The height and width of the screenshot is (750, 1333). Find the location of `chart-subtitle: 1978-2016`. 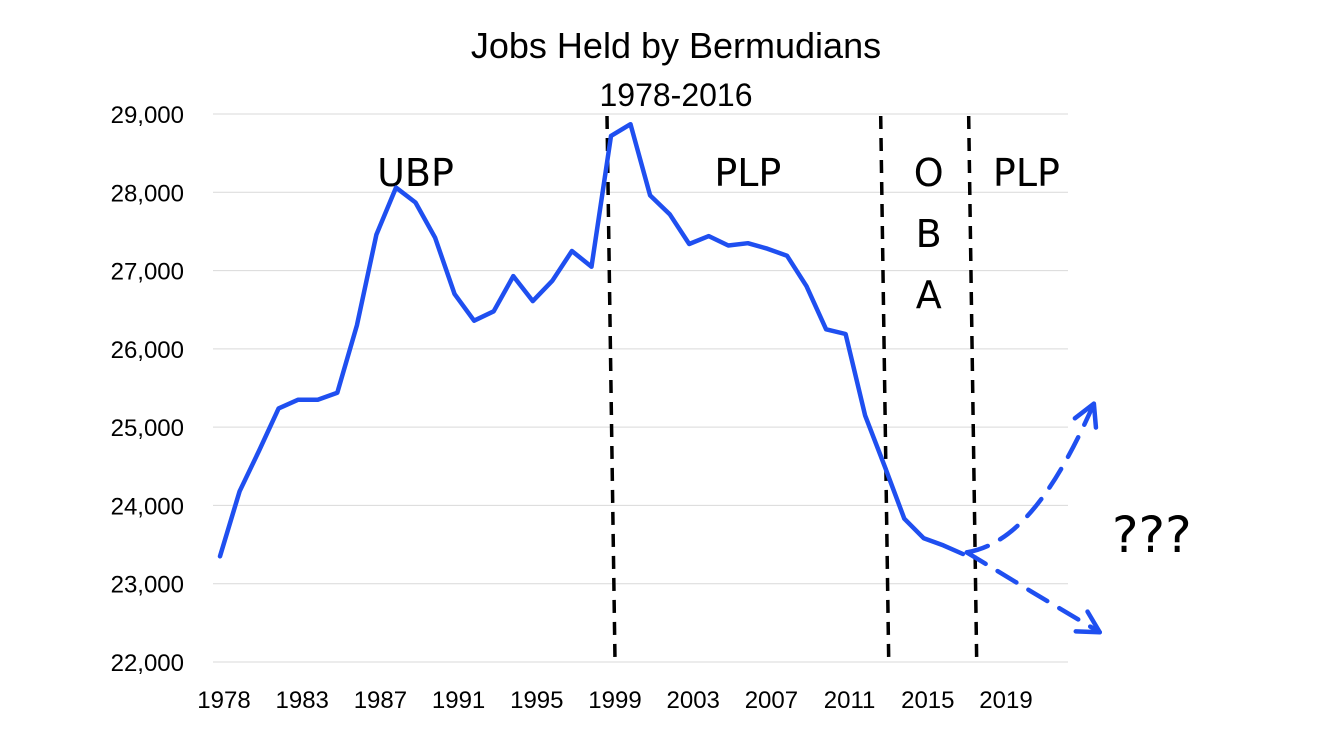

chart-subtitle: 1978-2016 is located at coordinates (675, 95).